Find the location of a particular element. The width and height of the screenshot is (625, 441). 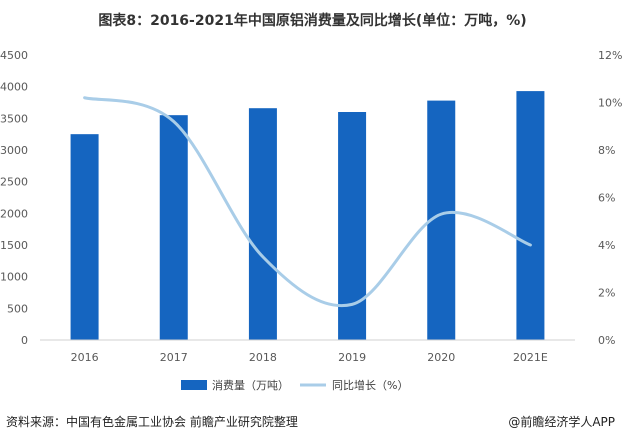

left-axis-tick-label: 3500 is located at coordinates (14, 118).